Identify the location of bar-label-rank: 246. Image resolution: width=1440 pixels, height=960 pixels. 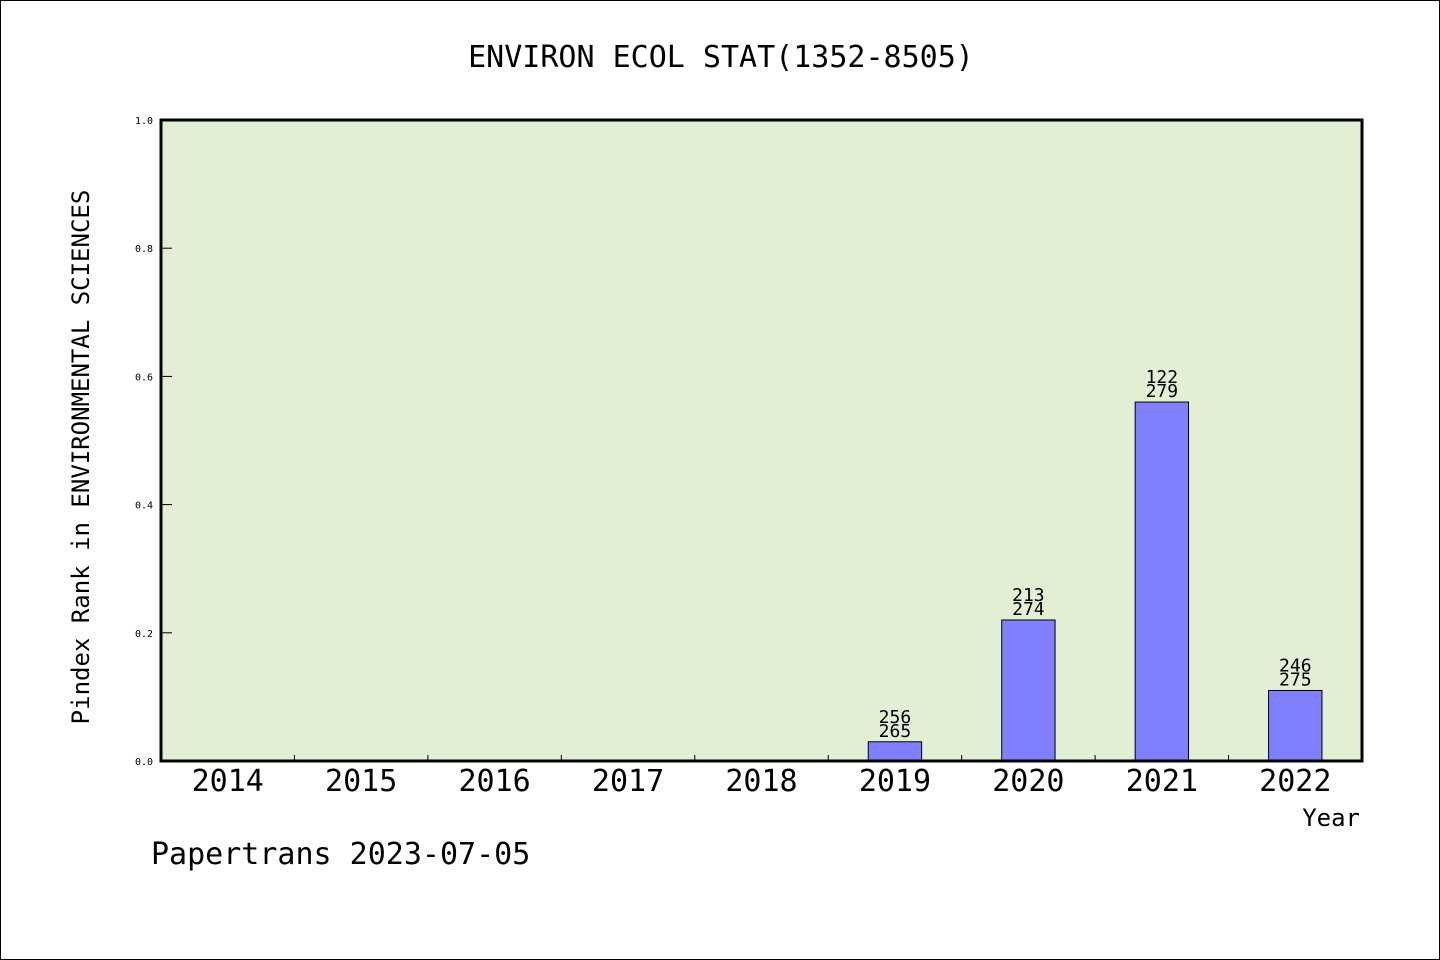
(1295, 665).